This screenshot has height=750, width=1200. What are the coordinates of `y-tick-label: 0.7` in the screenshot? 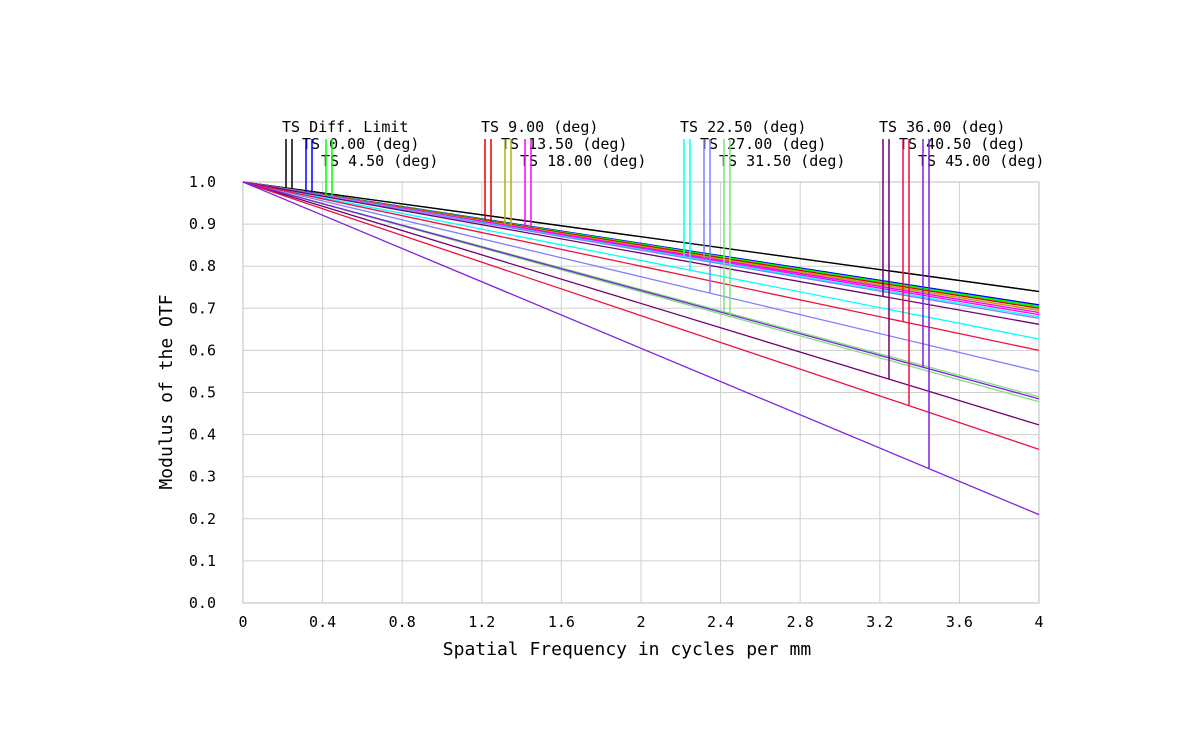 It's located at (202, 308).